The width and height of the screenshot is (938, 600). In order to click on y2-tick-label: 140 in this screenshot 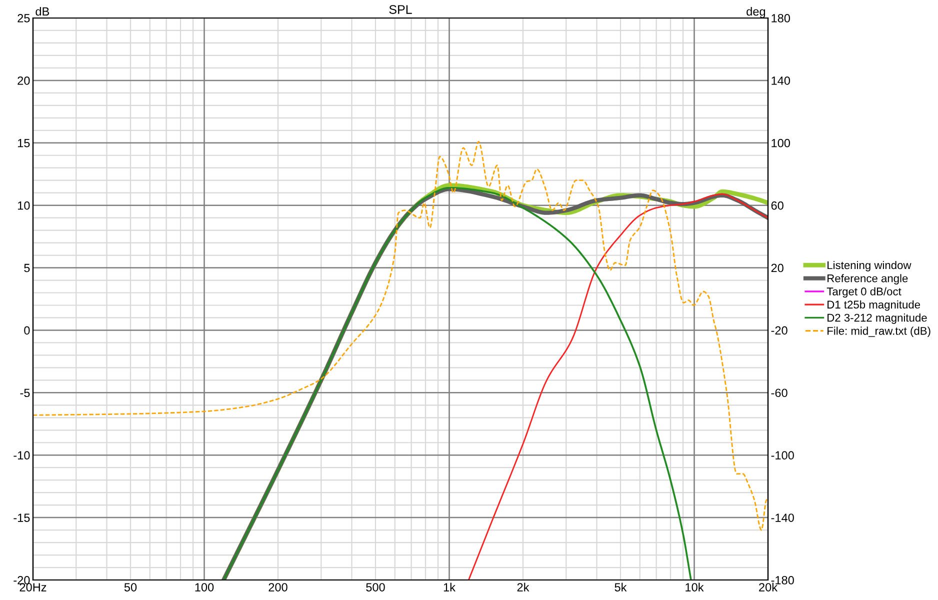, I will do `click(781, 80)`.